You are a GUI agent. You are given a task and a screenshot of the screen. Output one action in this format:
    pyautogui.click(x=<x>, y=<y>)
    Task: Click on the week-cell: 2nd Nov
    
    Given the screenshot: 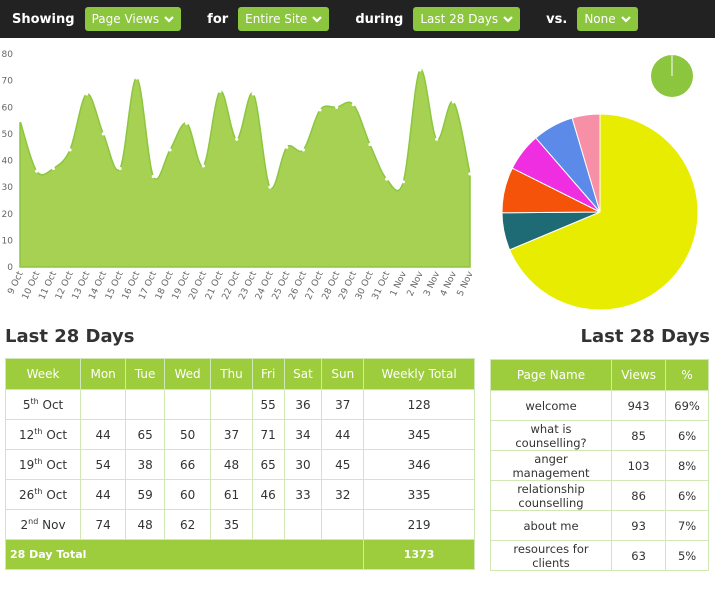 What is the action you would take?
    pyautogui.click(x=43, y=524)
    